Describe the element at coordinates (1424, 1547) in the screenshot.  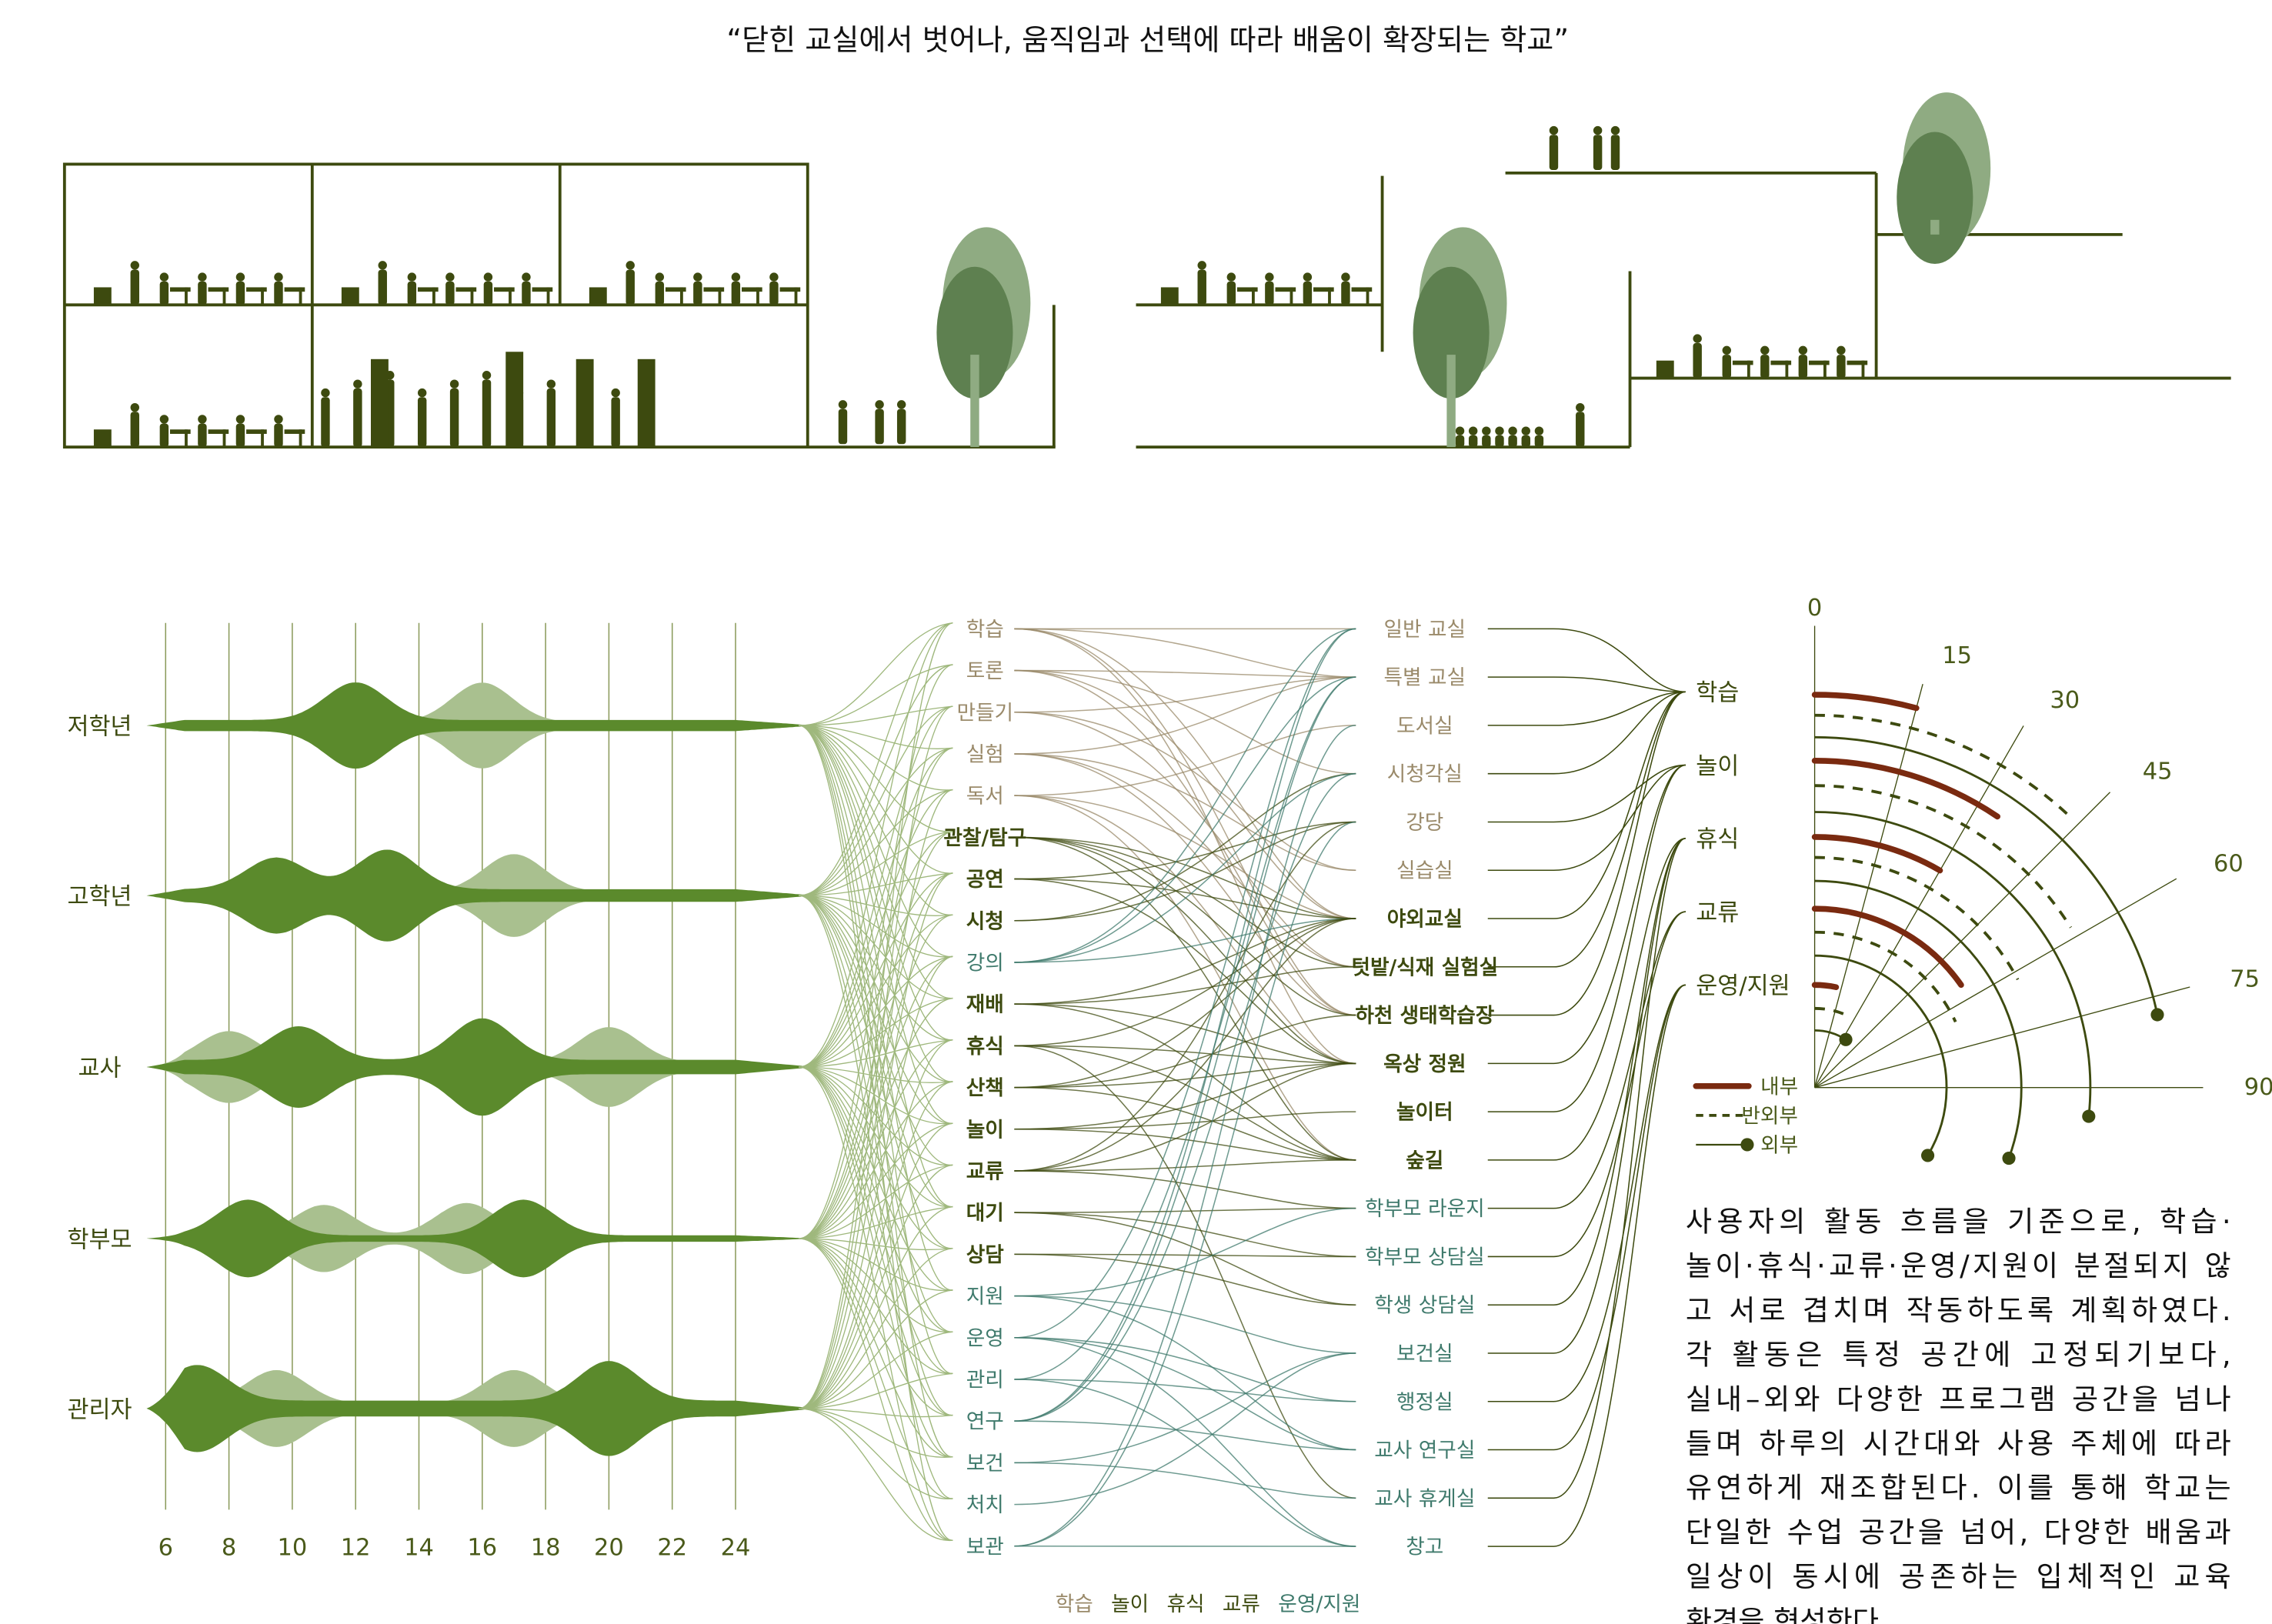
I see `space-label: 창고` at that location.